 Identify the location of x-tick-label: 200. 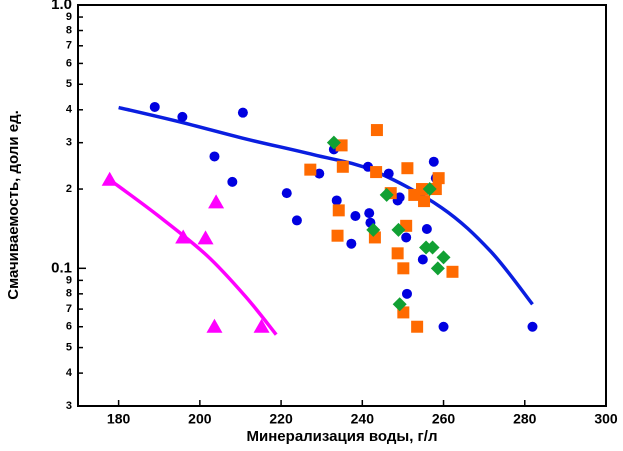
(200, 419).